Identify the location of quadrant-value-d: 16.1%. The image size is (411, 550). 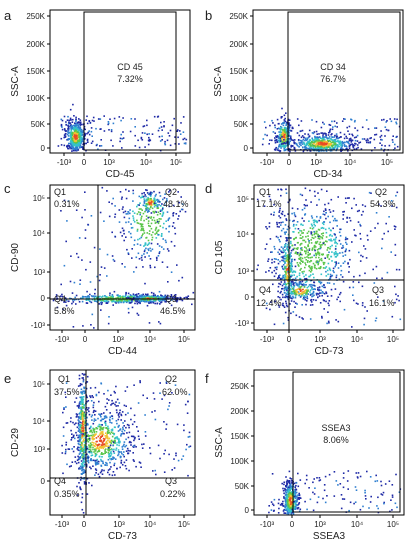
(382, 303).